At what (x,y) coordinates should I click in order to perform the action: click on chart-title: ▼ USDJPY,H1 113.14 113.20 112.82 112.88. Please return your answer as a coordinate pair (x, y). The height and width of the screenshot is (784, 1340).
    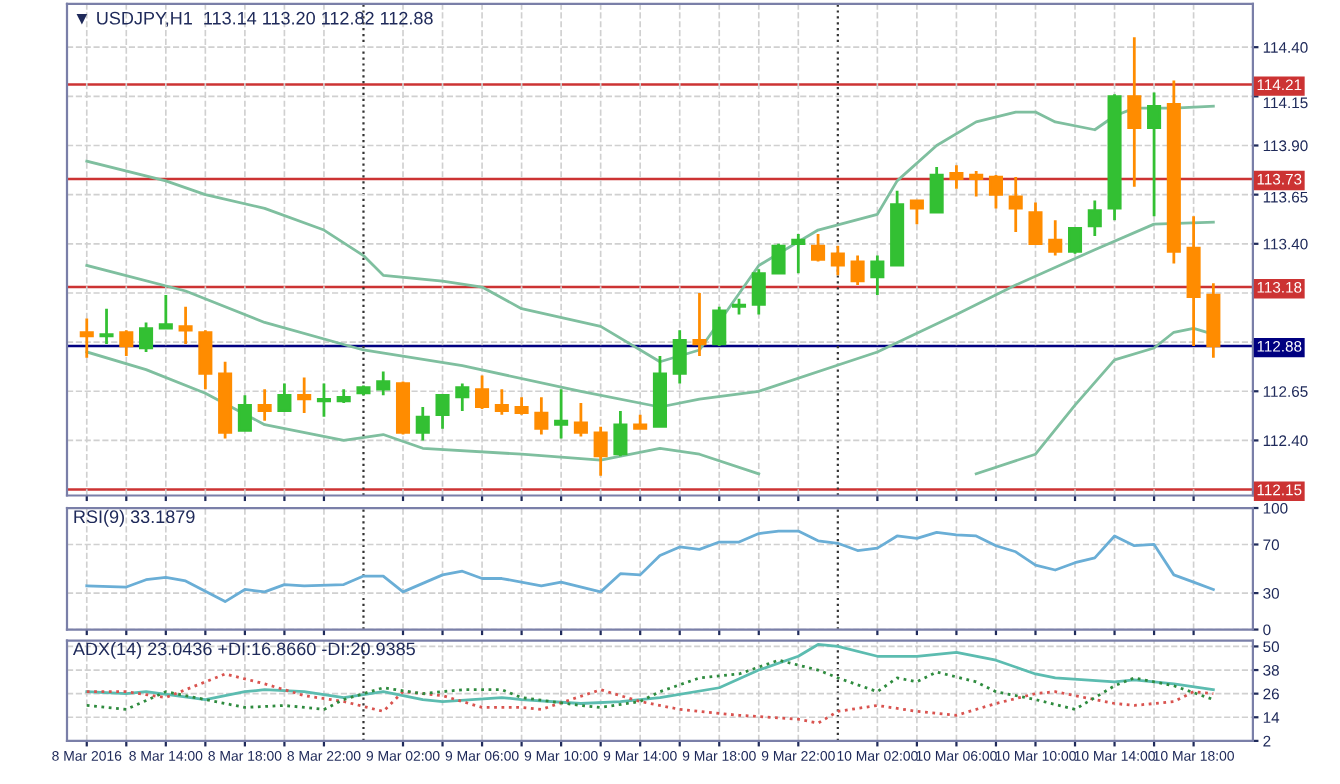
    Looking at the image, I should click on (254, 19).